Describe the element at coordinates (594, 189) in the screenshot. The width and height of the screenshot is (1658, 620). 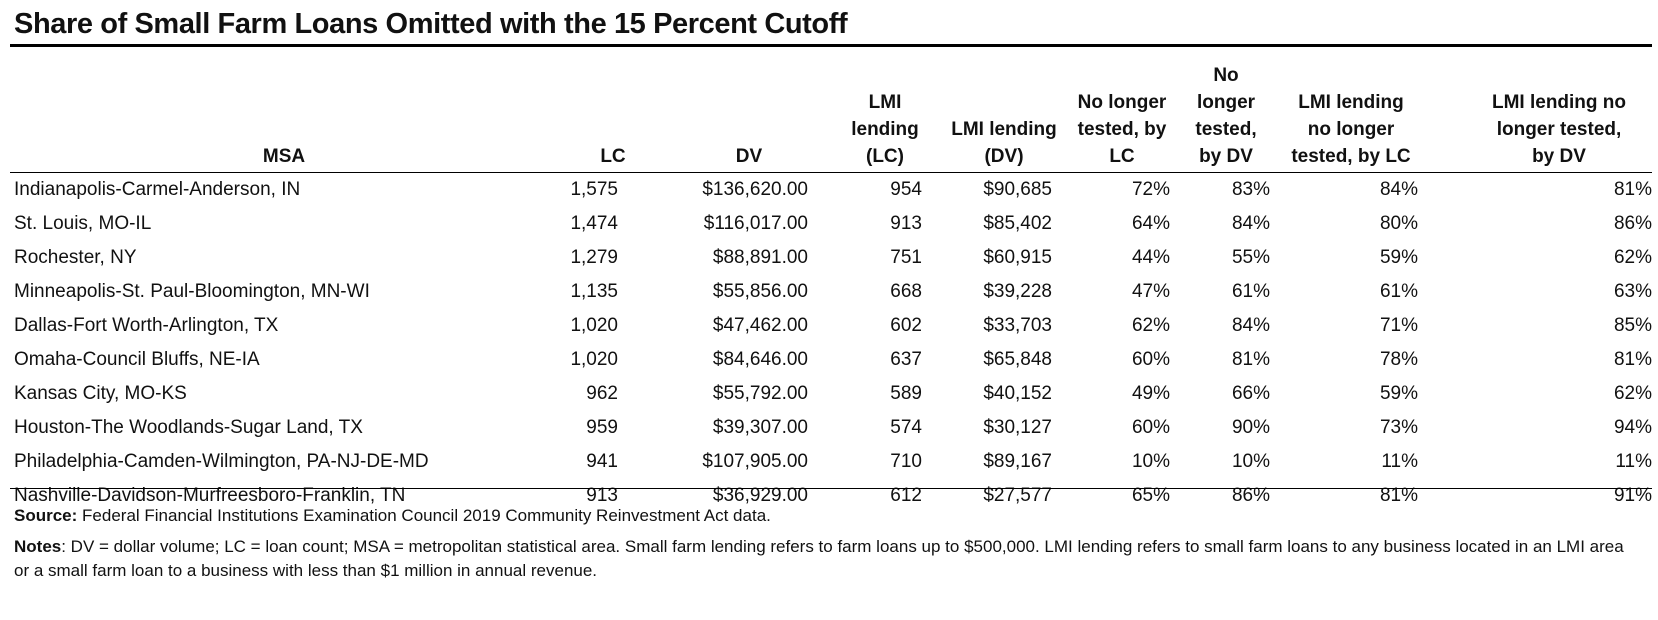
I see `value-cell: 1,575` at that location.